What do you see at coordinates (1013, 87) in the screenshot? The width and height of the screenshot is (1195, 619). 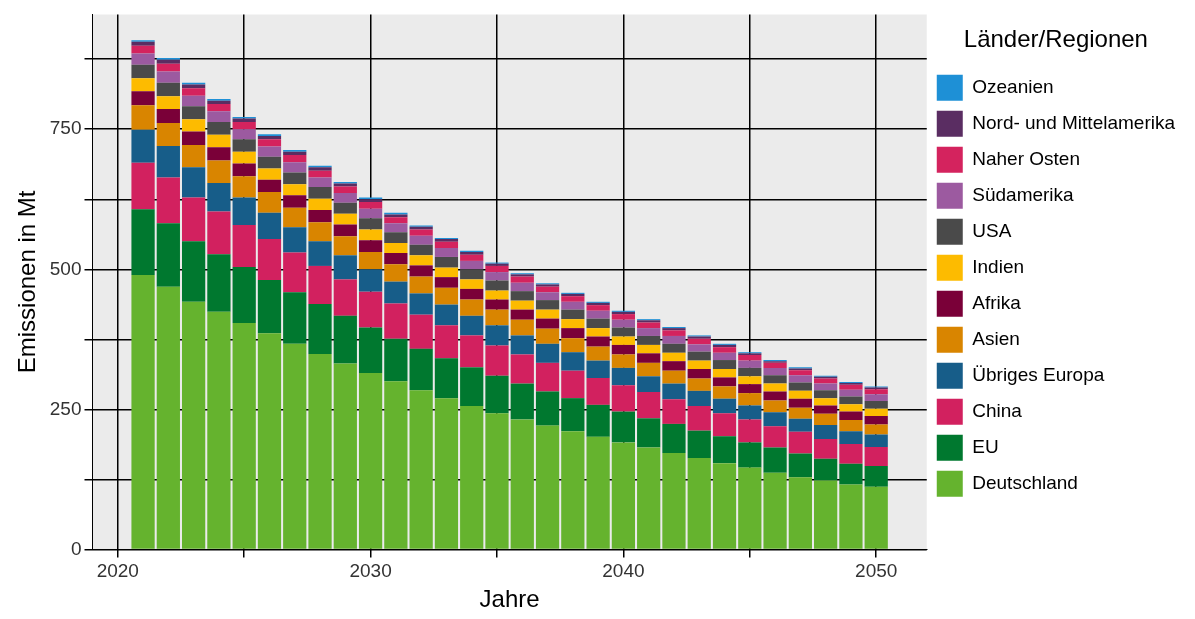 I see `legend-label: Ozeanien` at bounding box center [1013, 87].